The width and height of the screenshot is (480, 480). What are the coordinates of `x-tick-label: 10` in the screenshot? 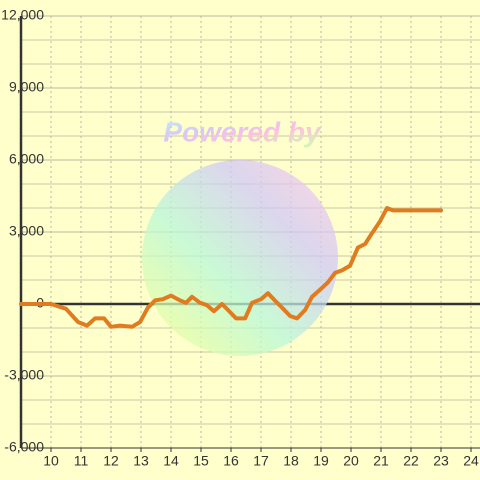 It's located at (51, 461).